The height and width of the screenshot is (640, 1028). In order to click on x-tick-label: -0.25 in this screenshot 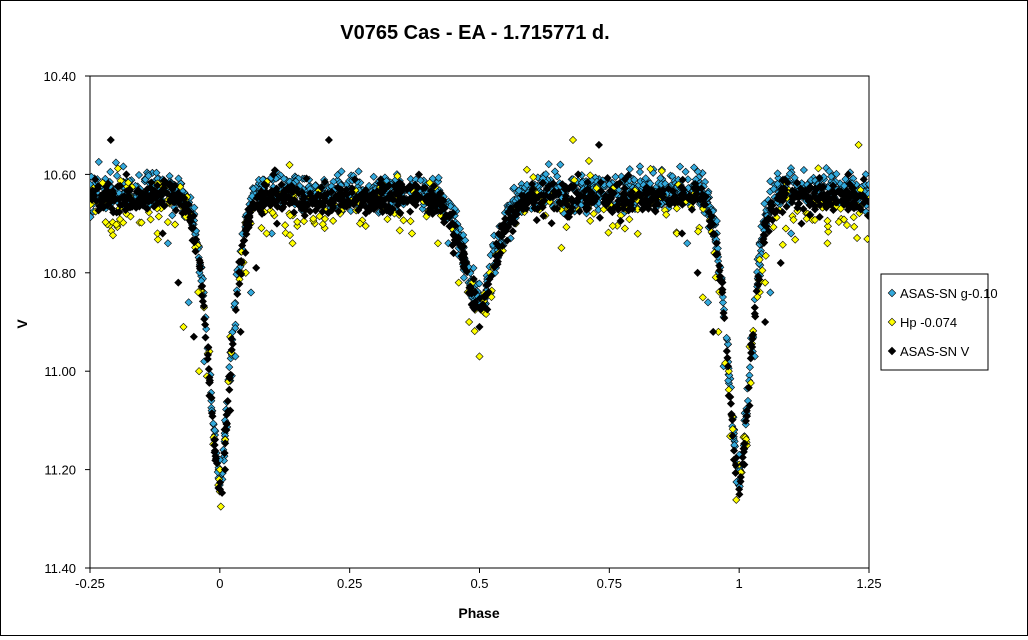, I will do `click(90, 583)`.